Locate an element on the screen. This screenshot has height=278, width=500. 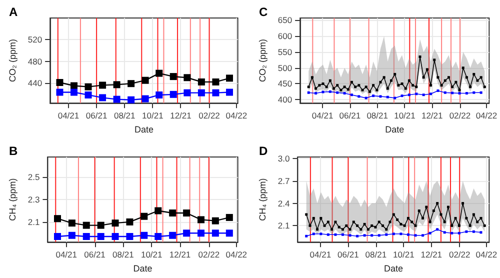
y-tick-label: 3.0 is located at coordinates (284, 158).